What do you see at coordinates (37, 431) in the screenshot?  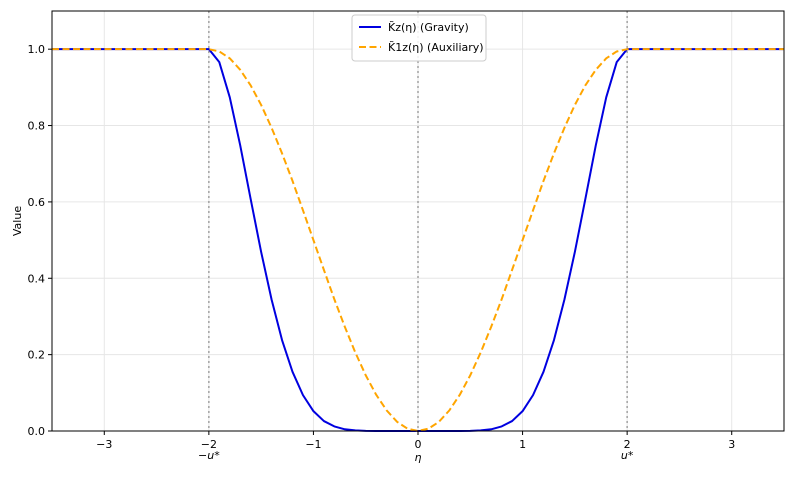 I see `y-tick-label: 0.0` at bounding box center [37, 431].